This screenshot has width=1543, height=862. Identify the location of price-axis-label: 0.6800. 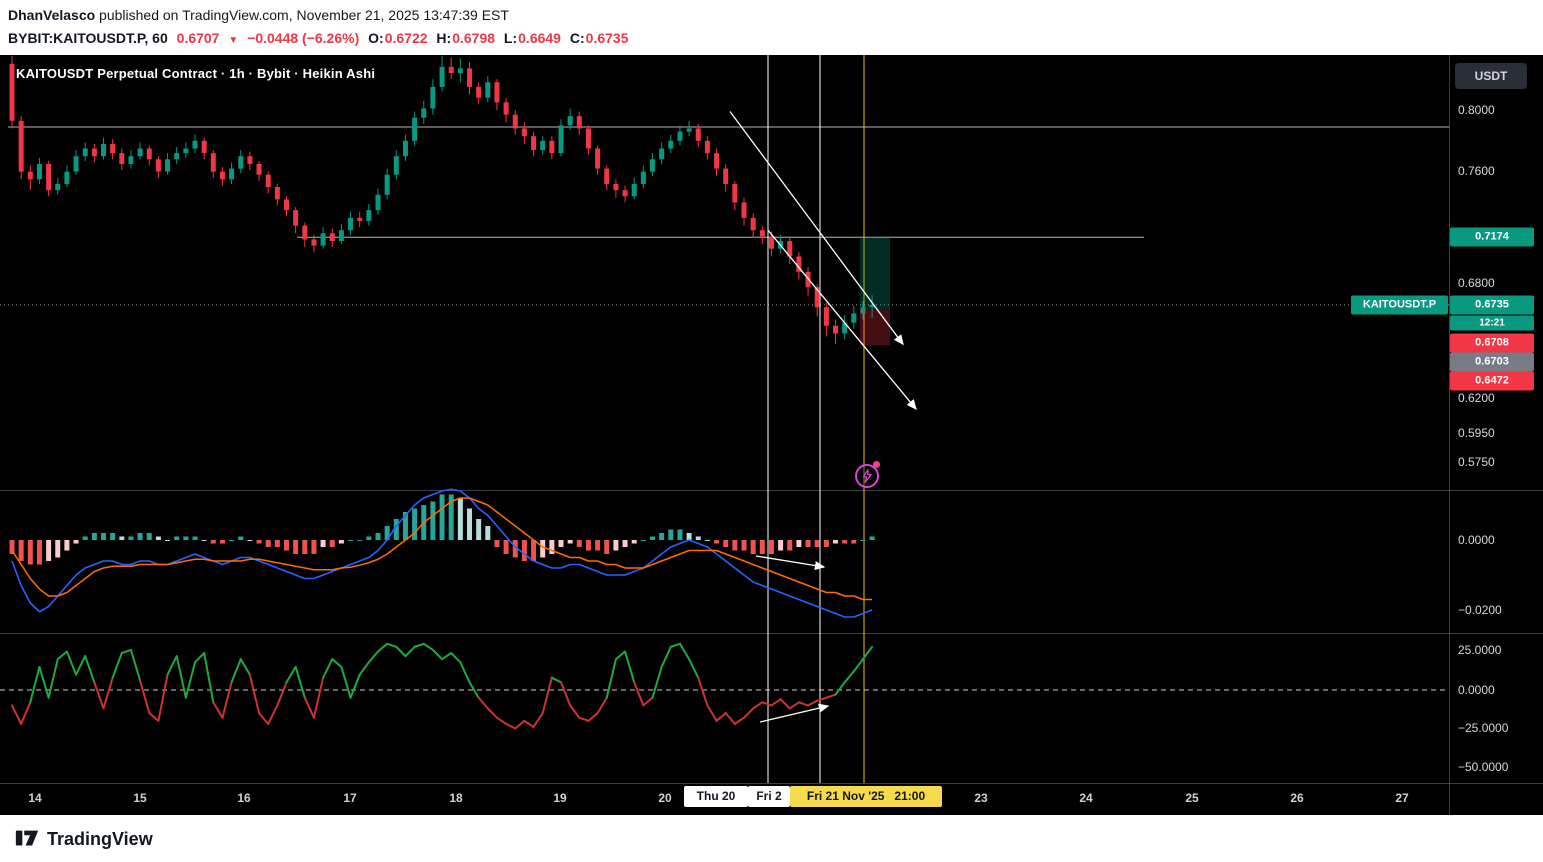
(1476, 283).